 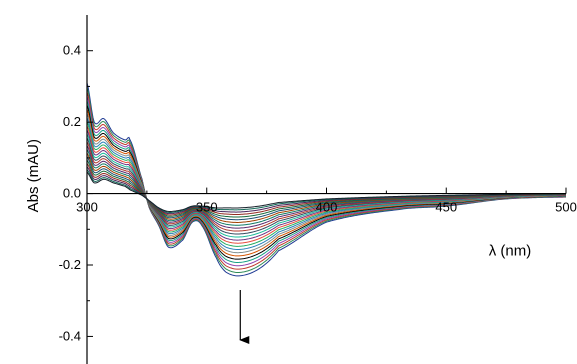 What do you see at coordinates (207, 207) in the screenshot?
I see `x-tick-label: 350` at bounding box center [207, 207].